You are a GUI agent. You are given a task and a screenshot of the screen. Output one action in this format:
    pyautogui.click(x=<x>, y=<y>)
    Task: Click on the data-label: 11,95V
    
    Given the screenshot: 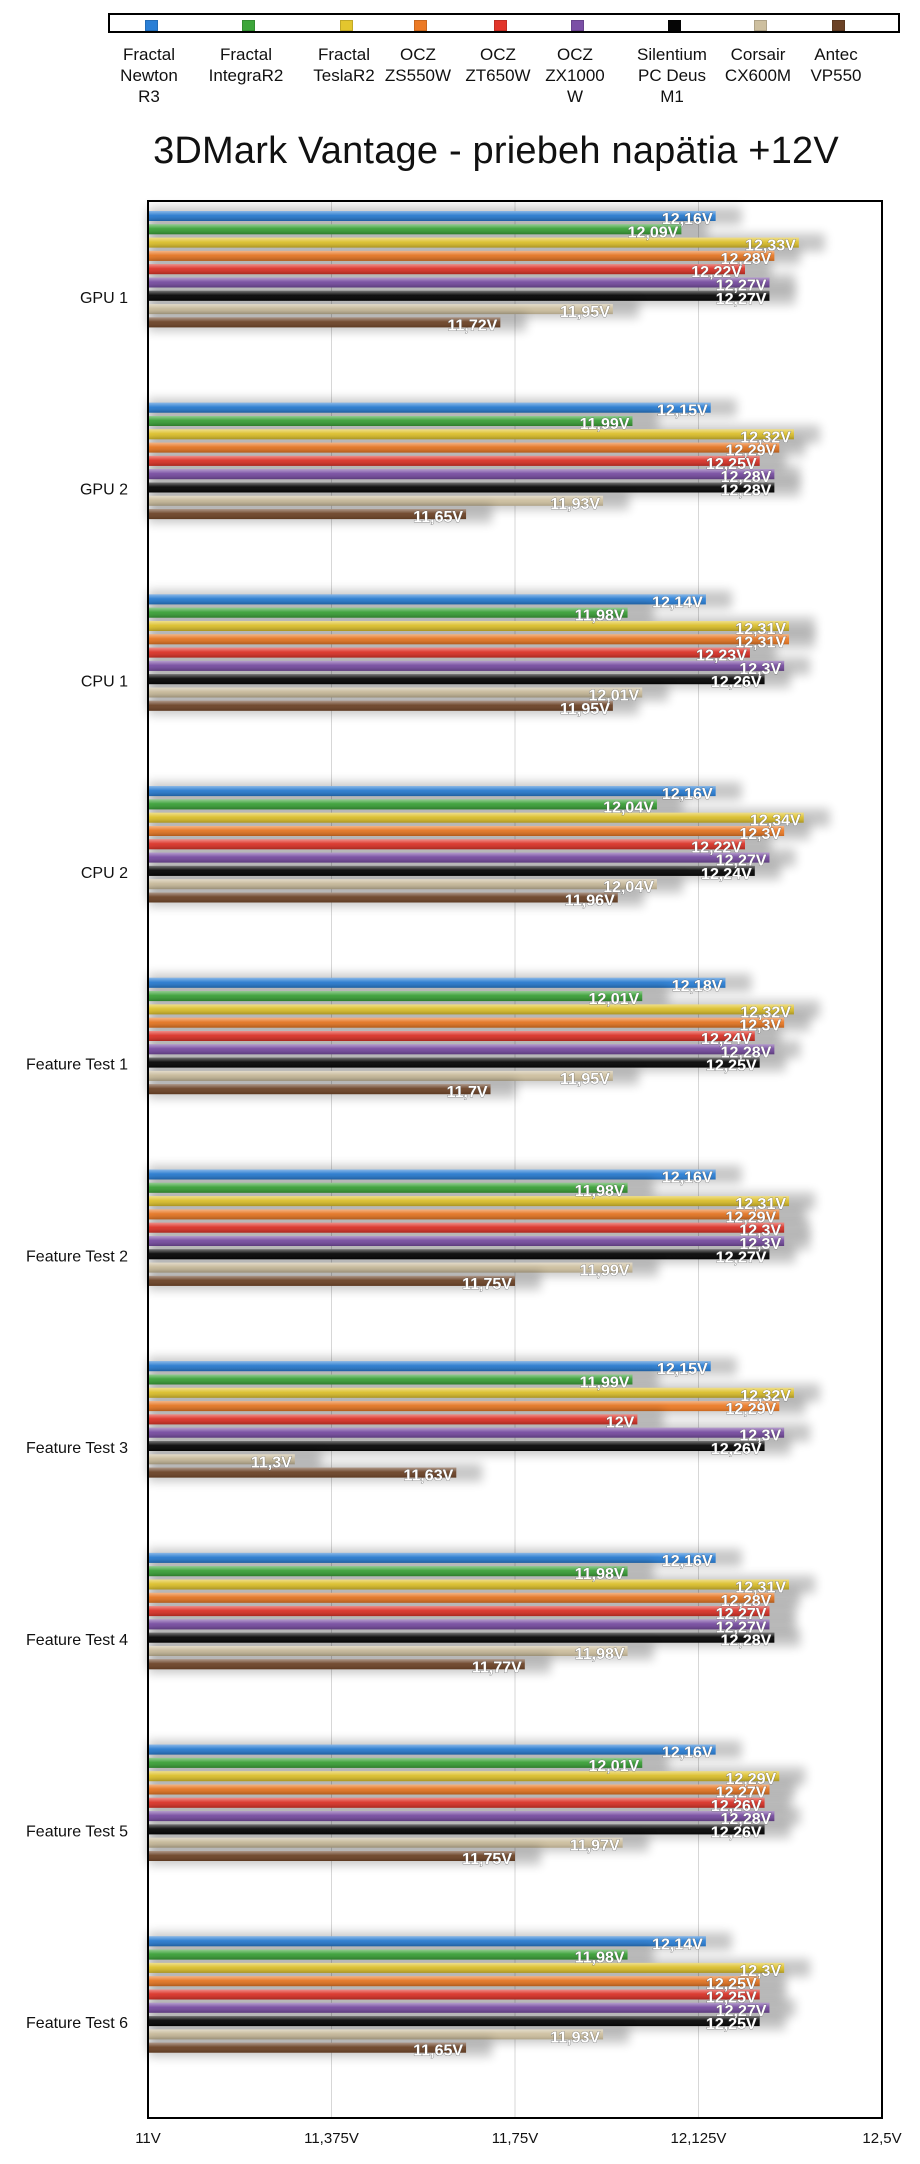 What is the action you would take?
    pyautogui.click(x=585, y=1079)
    